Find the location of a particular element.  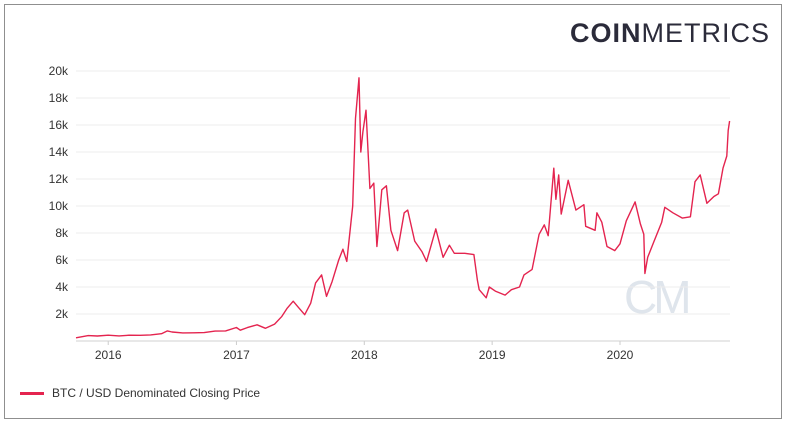

logo-light-text: METRICS is located at coordinates (705, 33).